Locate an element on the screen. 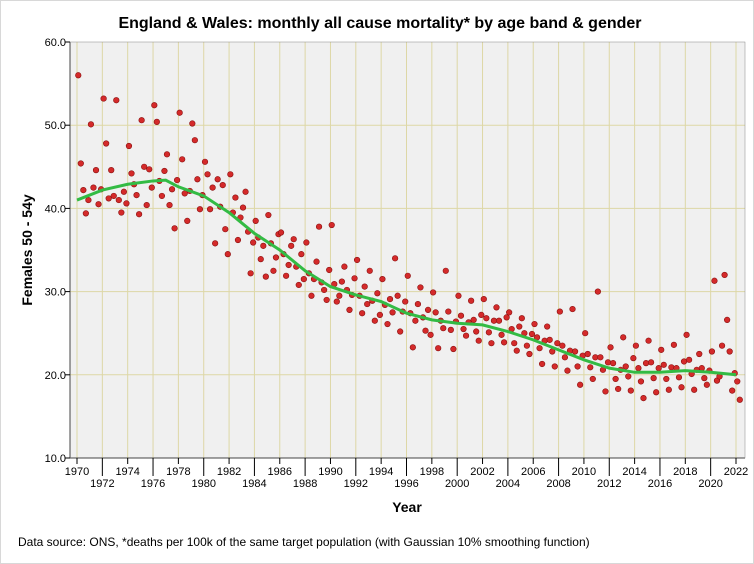  x-tick-label: 1988 is located at coordinates (305, 484).